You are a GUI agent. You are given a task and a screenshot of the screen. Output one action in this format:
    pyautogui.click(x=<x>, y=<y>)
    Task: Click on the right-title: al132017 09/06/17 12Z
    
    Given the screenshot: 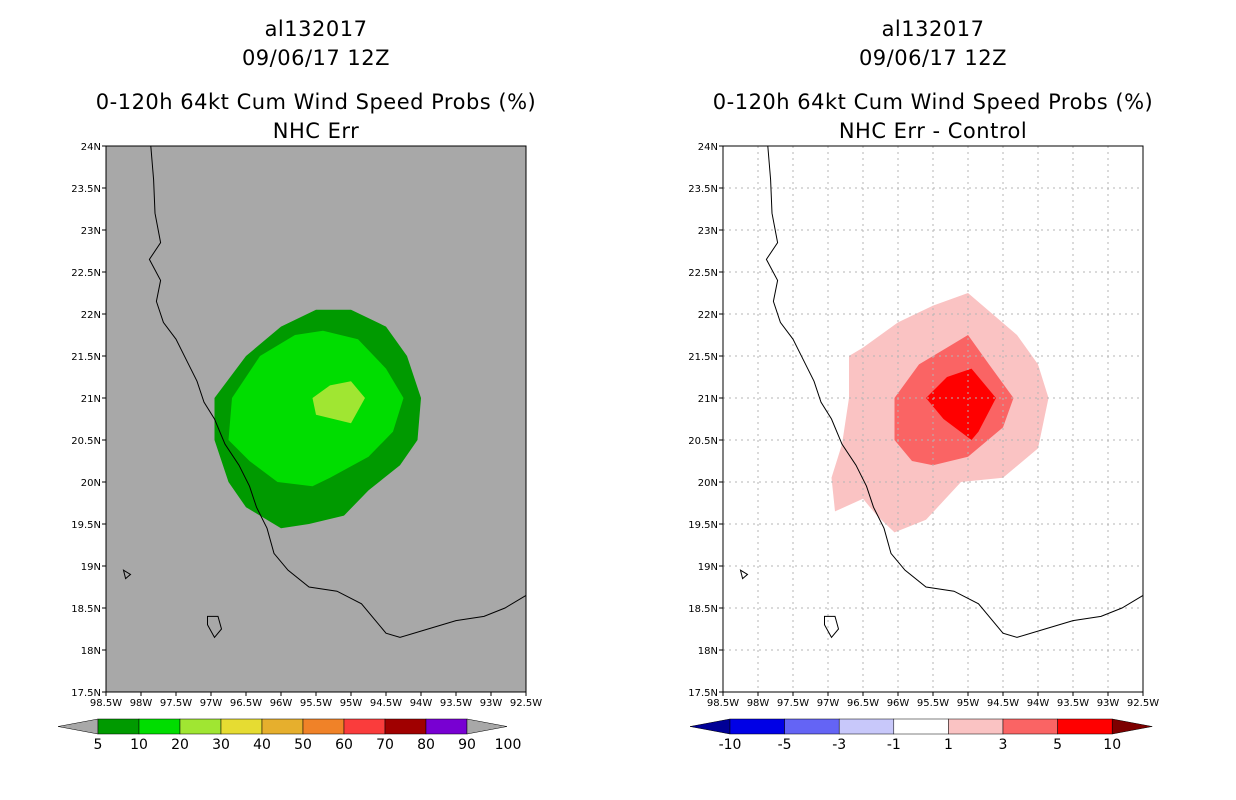 What is the action you would take?
    pyautogui.click(x=933, y=44)
    